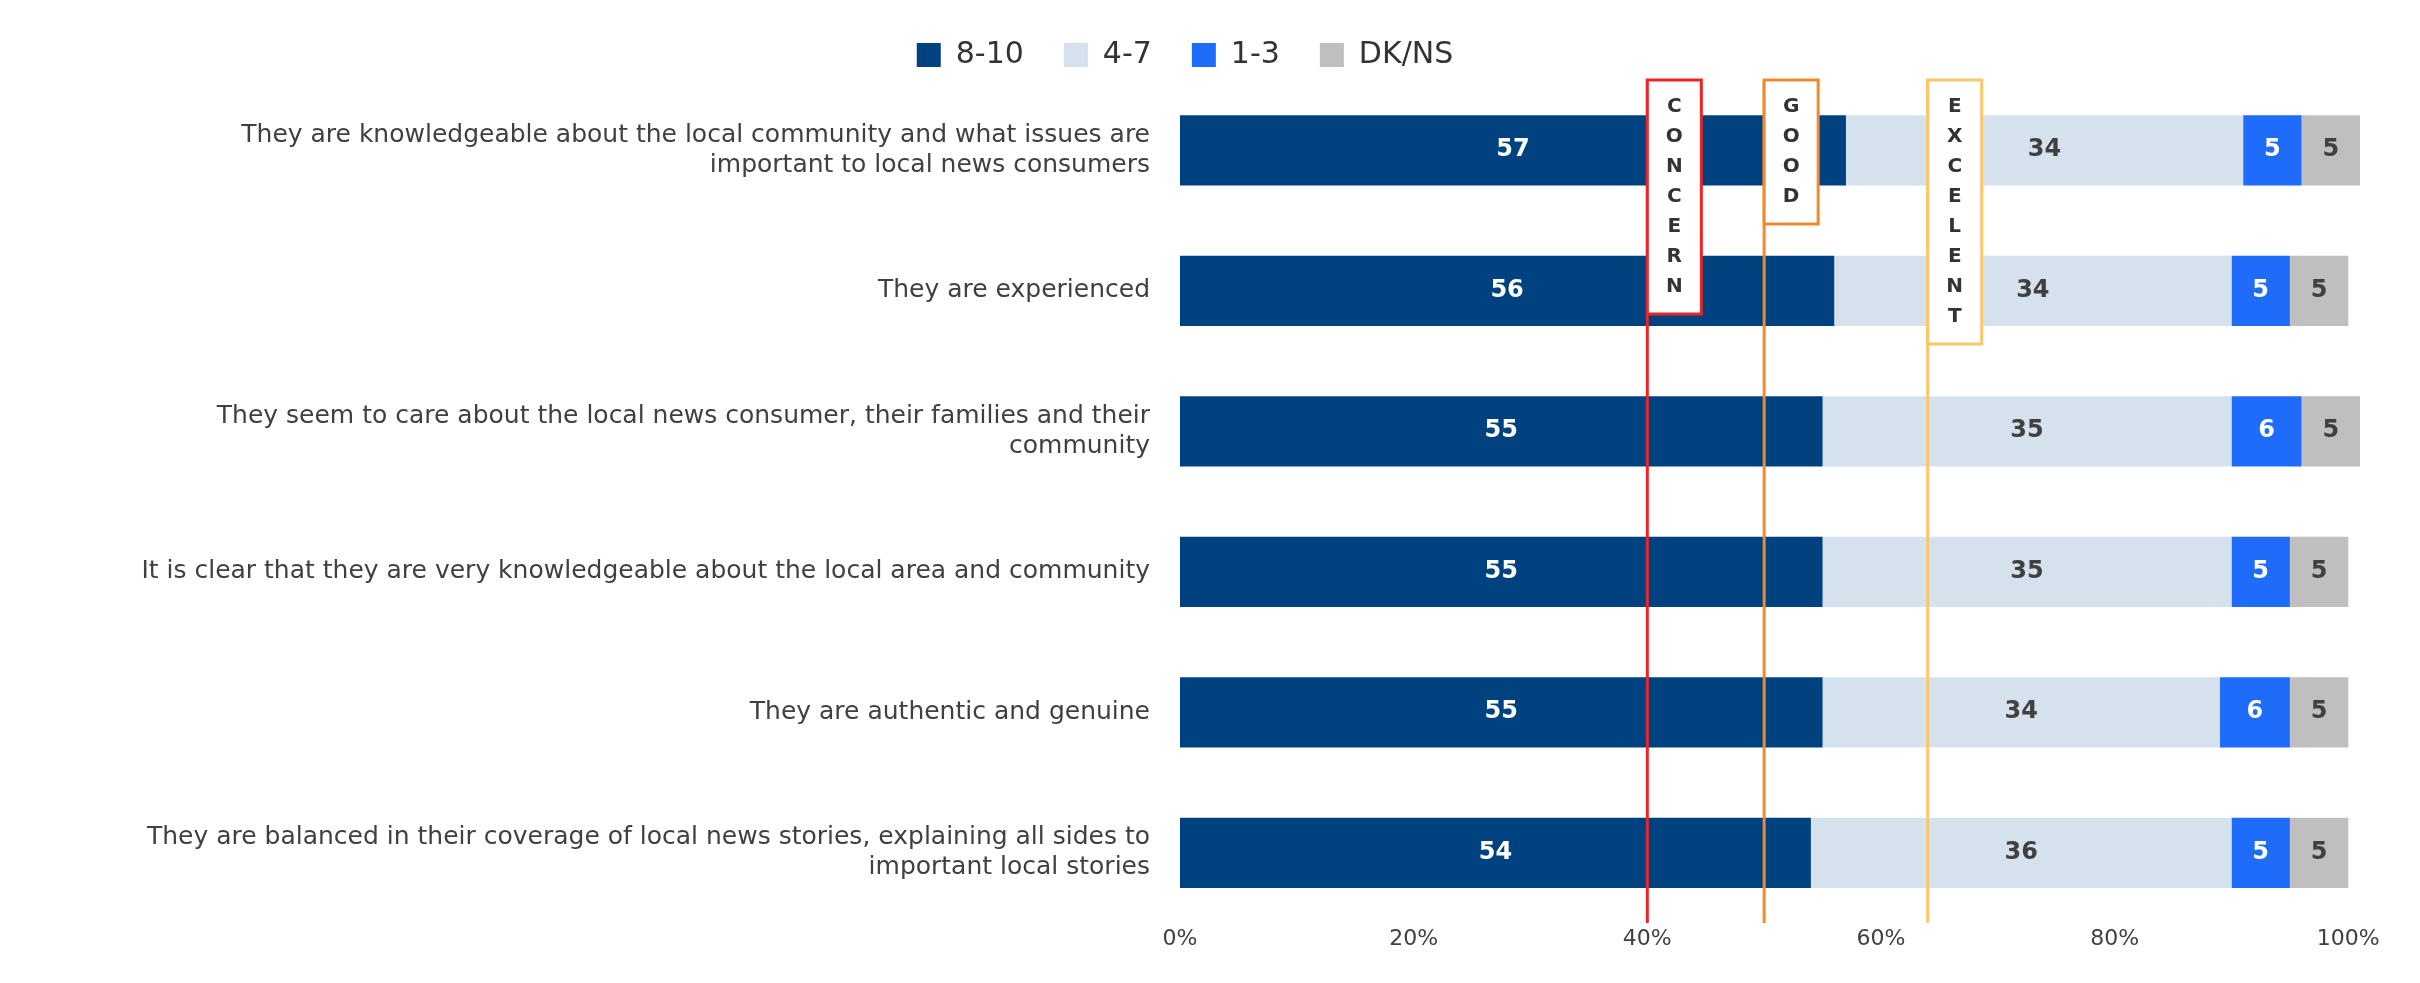 The width and height of the screenshot is (2420, 983). Describe the element at coordinates (695, 148) in the screenshot. I see `y-tick-label: They are knowledgeable about the local community and what issues are important to local news consumers` at that location.